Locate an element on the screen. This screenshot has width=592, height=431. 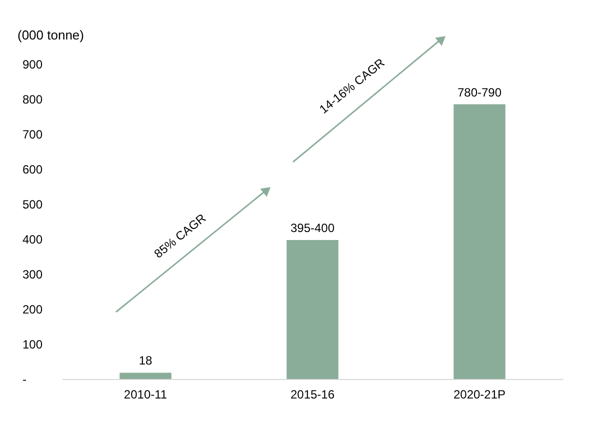
x-tick-label: 2015-16 is located at coordinates (312, 395).